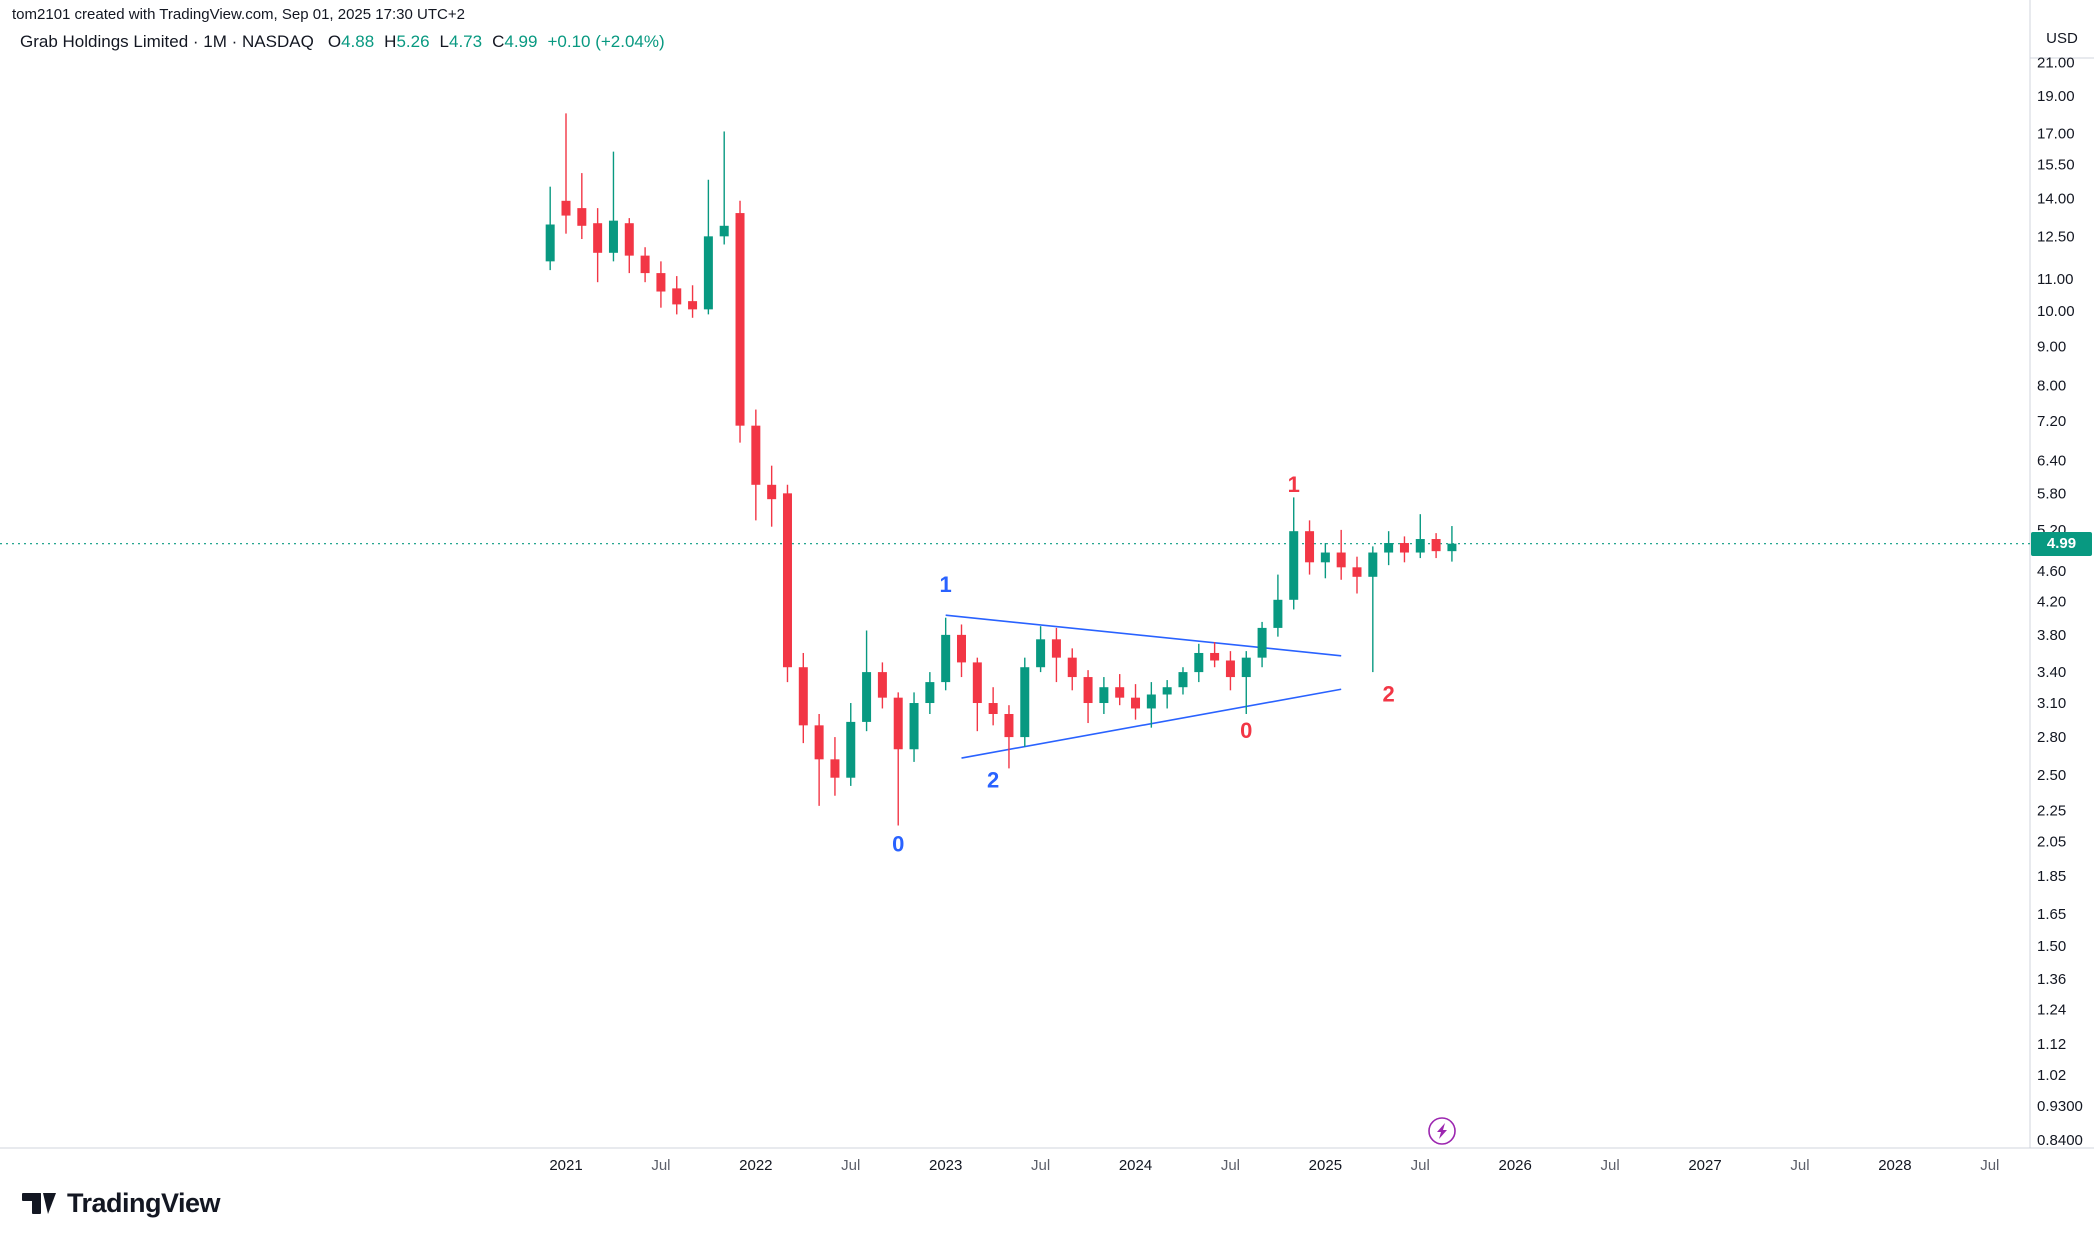  I want to click on price-tick-label: 5.80, so click(2051, 493).